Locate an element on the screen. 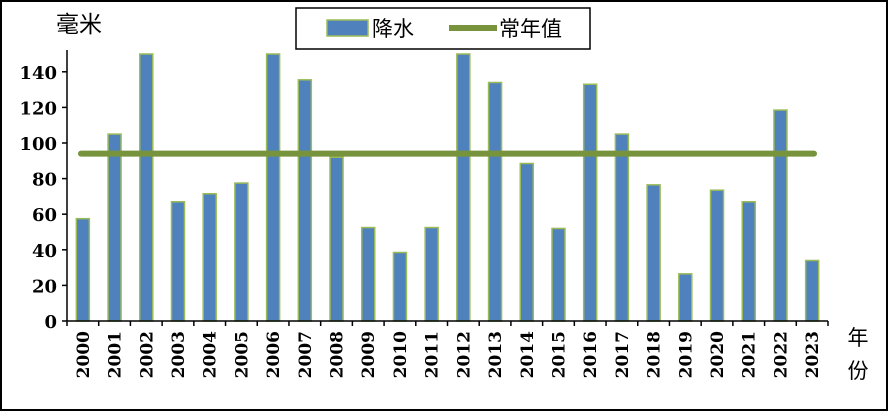 Image resolution: width=888 pixels, height=415 pixels. bar-2004 is located at coordinates (209, 257).